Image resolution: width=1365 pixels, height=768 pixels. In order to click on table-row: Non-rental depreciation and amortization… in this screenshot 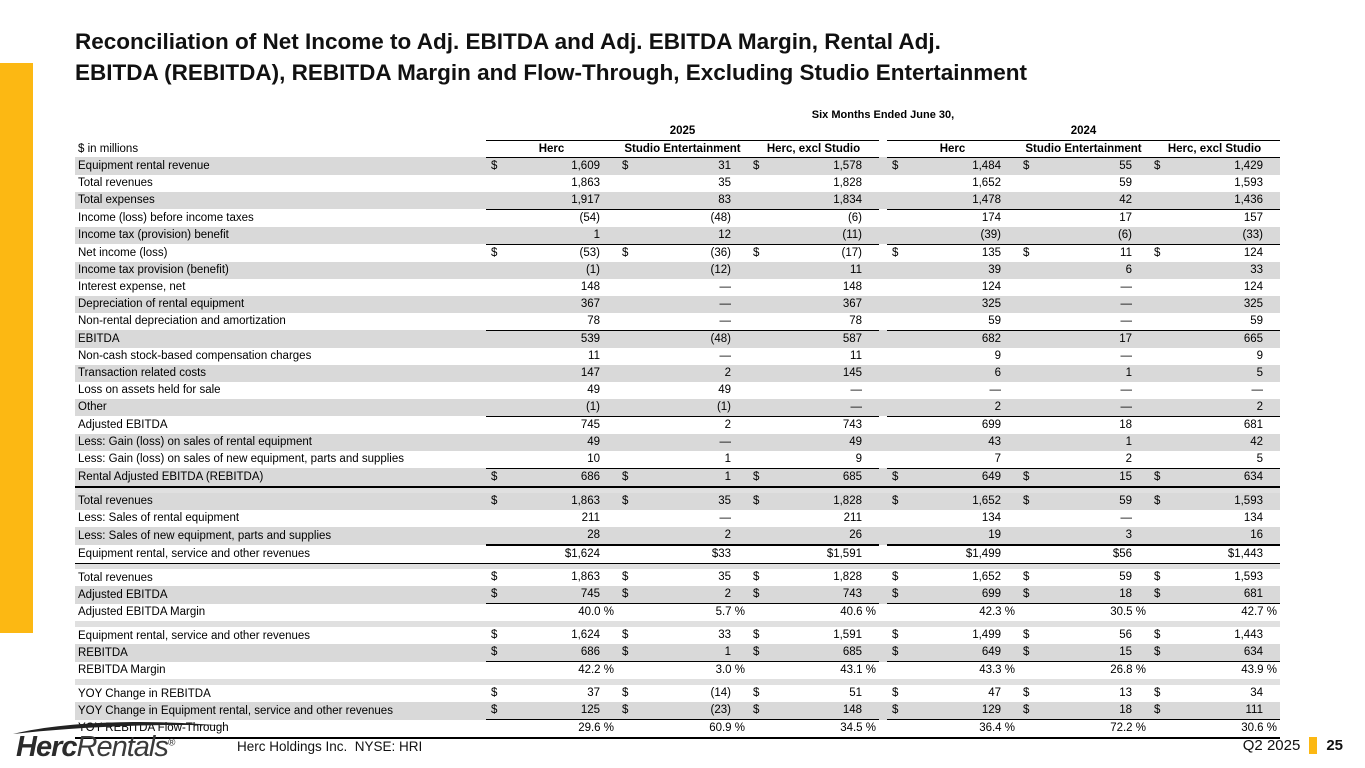, I will do `click(677, 321)`.